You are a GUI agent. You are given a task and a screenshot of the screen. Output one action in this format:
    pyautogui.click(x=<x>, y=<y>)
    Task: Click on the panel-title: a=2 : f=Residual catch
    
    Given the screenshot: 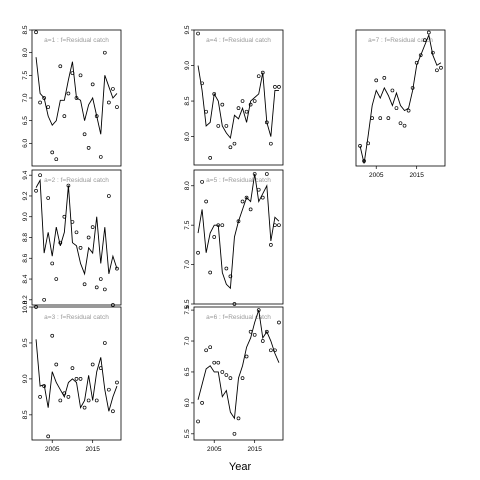 What is the action you would take?
    pyautogui.click(x=76, y=180)
    